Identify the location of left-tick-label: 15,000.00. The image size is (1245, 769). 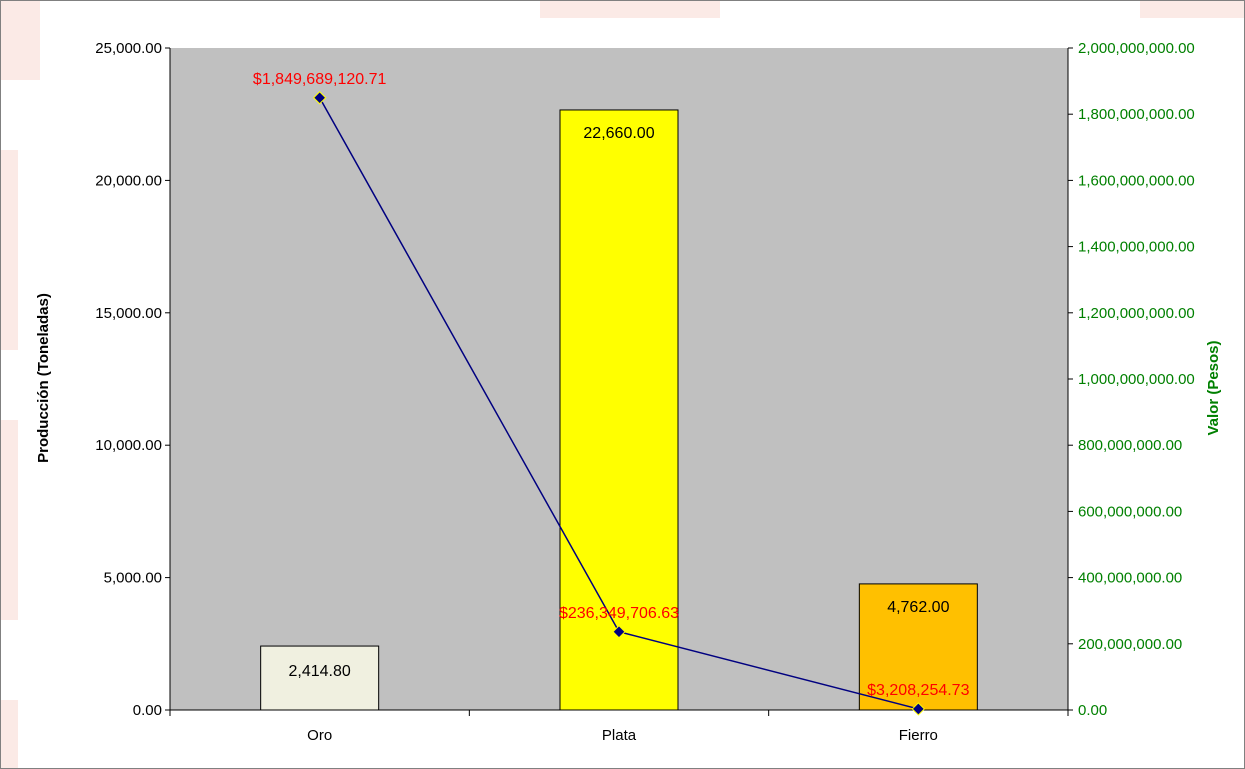
(128, 313).